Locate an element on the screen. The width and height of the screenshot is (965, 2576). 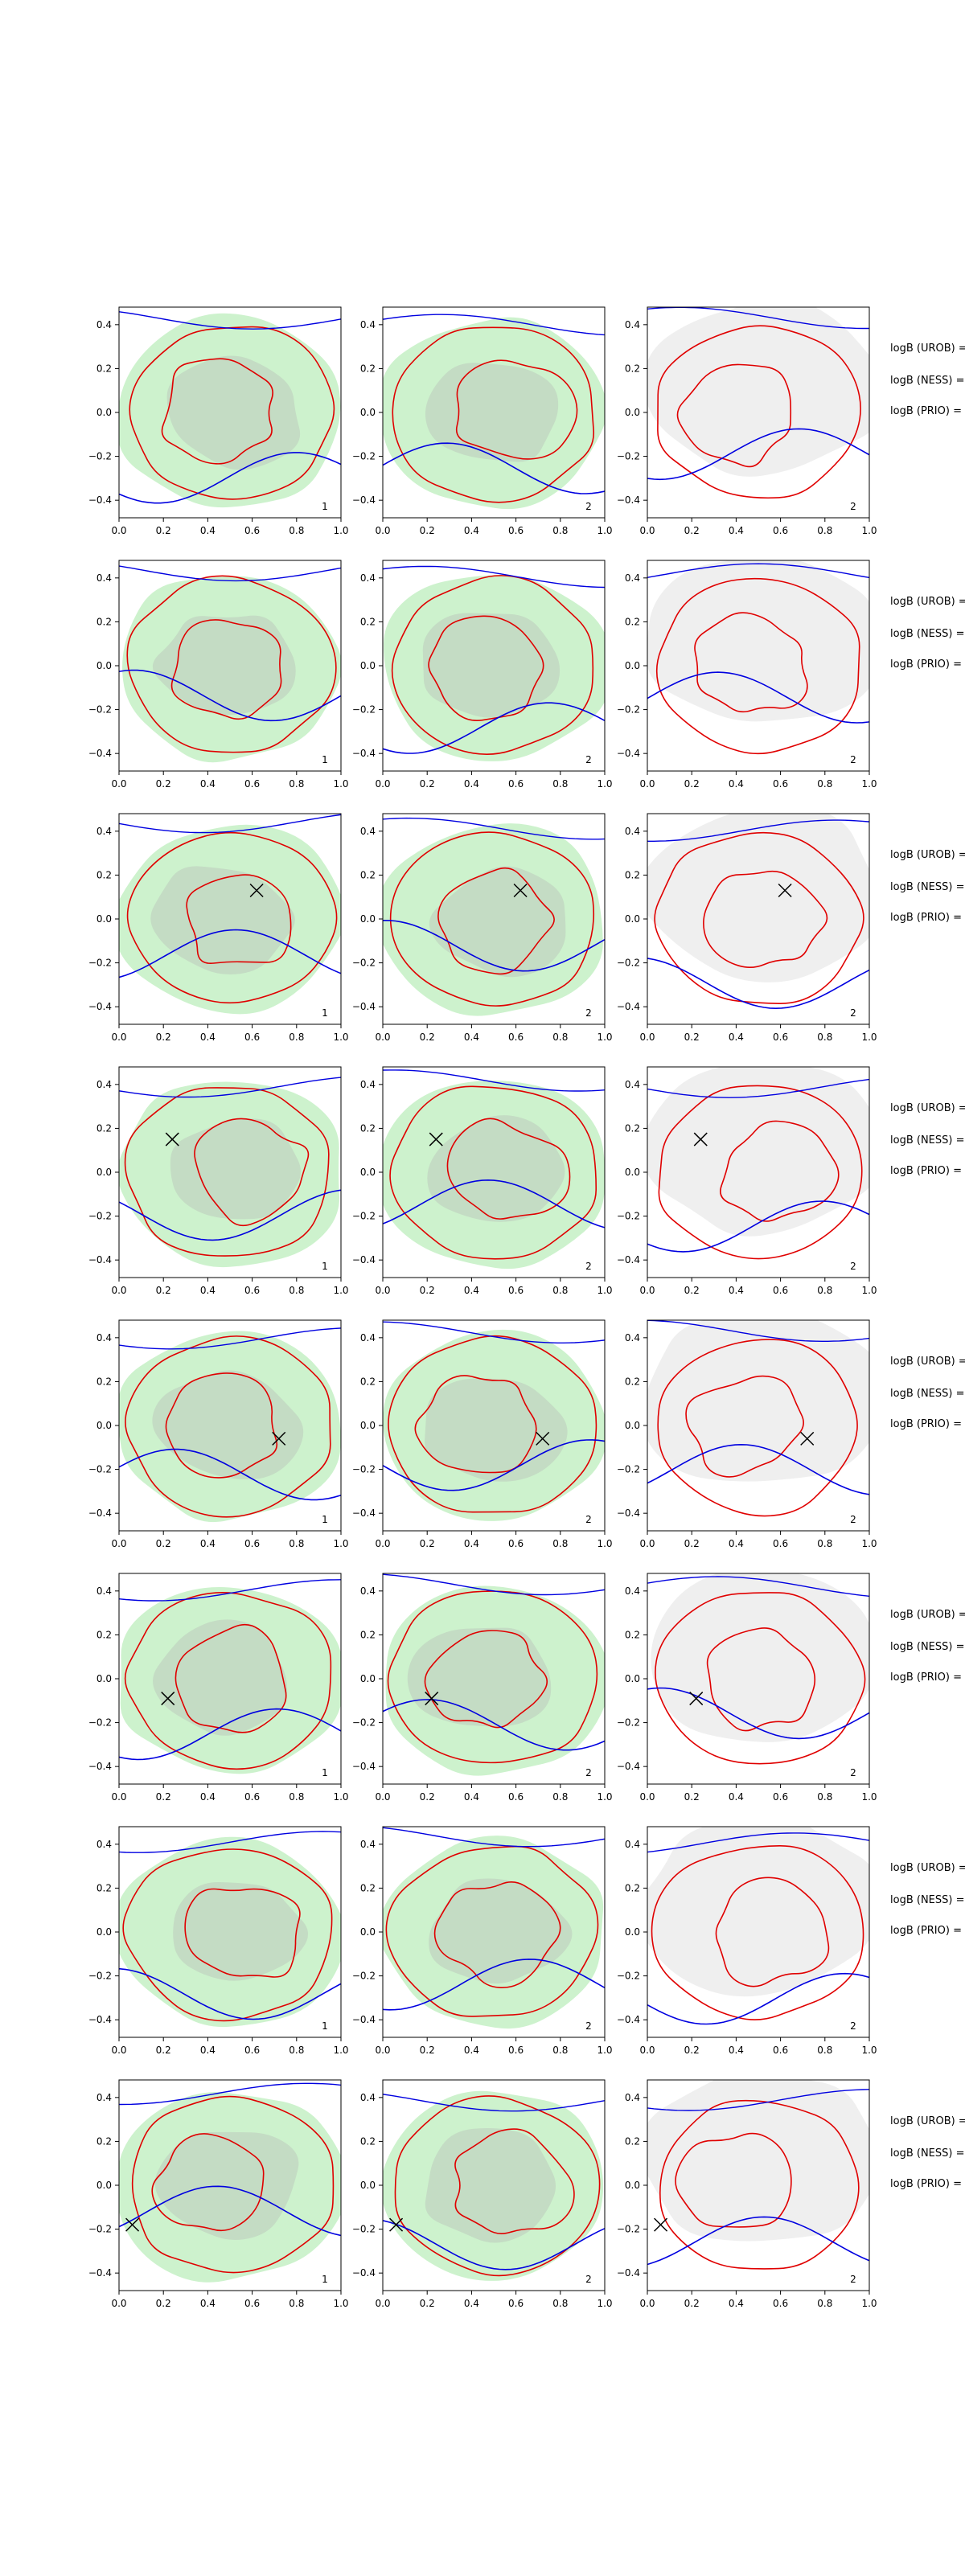
panel-3-2: 2 0.0 0.2 0.4 0.6 0.8 1.0 0.4 0.2 0.0 −0.2 −0.4 is located at coordinates (482, 928).